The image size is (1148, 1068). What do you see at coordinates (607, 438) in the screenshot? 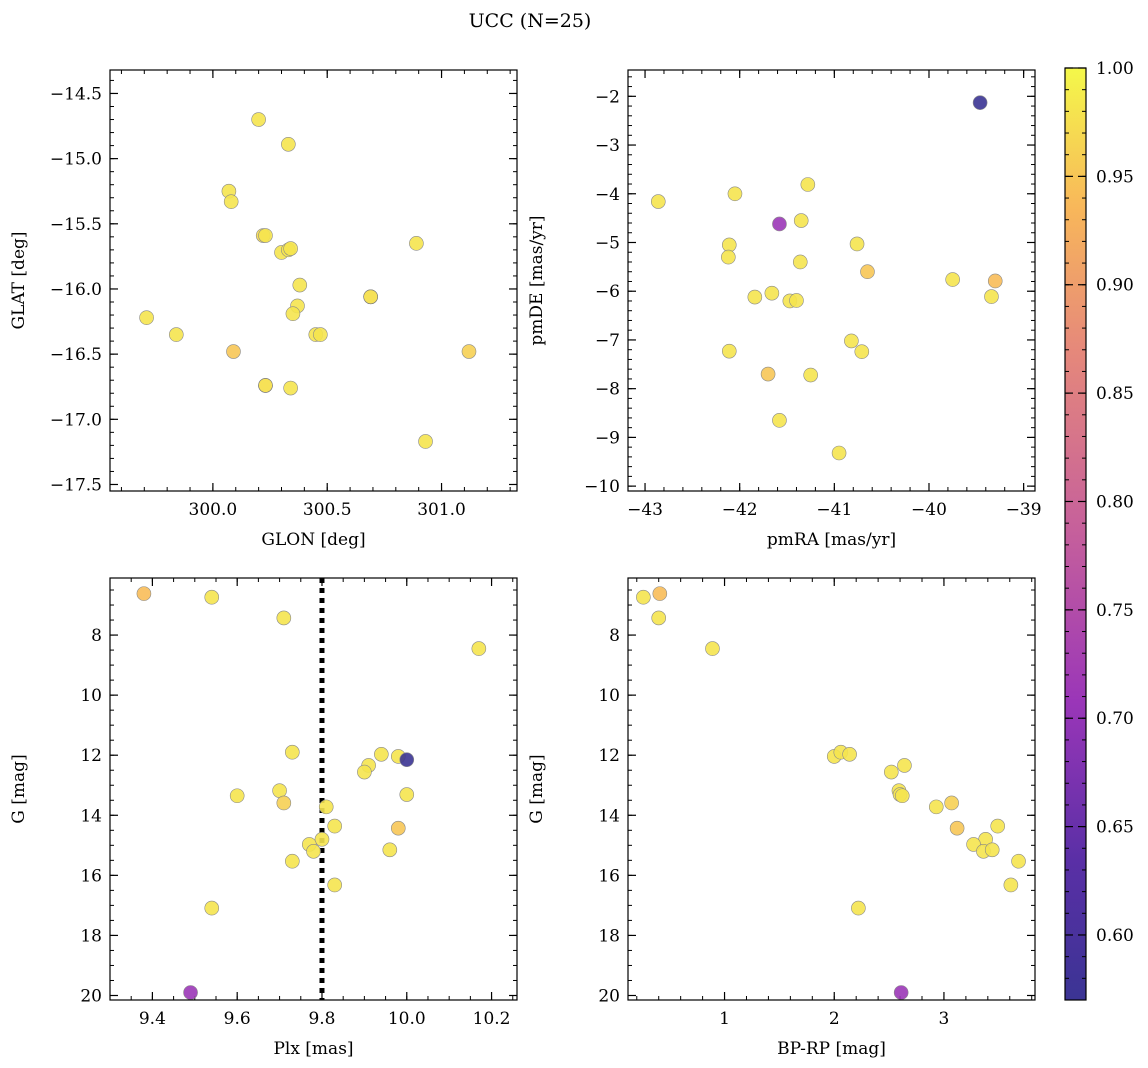
I see `y-tick-label: −9` at bounding box center [607, 438].